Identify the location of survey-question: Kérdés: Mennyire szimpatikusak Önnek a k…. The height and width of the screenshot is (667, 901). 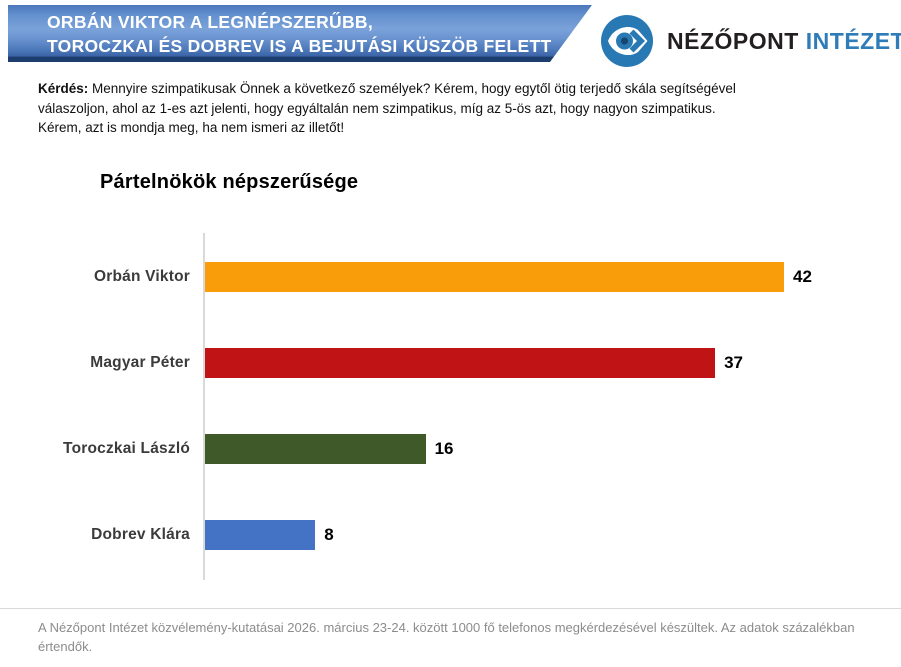
(391, 108).